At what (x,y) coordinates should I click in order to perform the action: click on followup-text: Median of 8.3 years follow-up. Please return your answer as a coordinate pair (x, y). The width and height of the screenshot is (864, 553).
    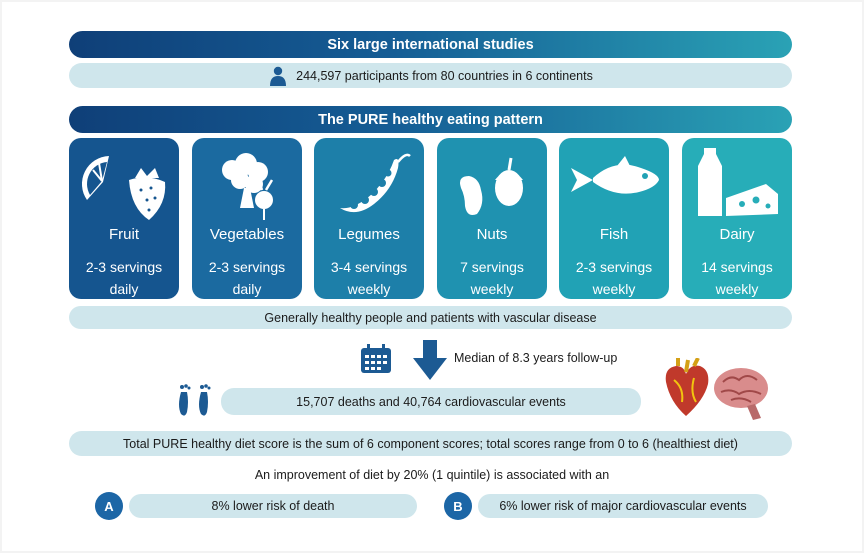
    Looking at the image, I should click on (536, 358).